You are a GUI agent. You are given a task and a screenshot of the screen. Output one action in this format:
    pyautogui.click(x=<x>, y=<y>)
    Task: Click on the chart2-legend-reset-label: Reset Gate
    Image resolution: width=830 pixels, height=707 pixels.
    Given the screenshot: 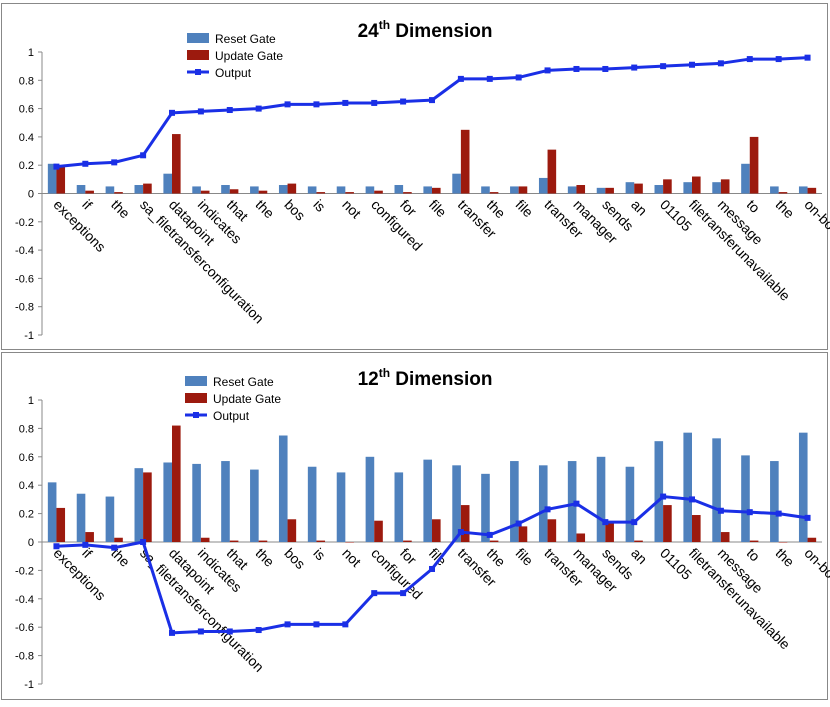 What is the action you would take?
    pyautogui.click(x=243, y=382)
    